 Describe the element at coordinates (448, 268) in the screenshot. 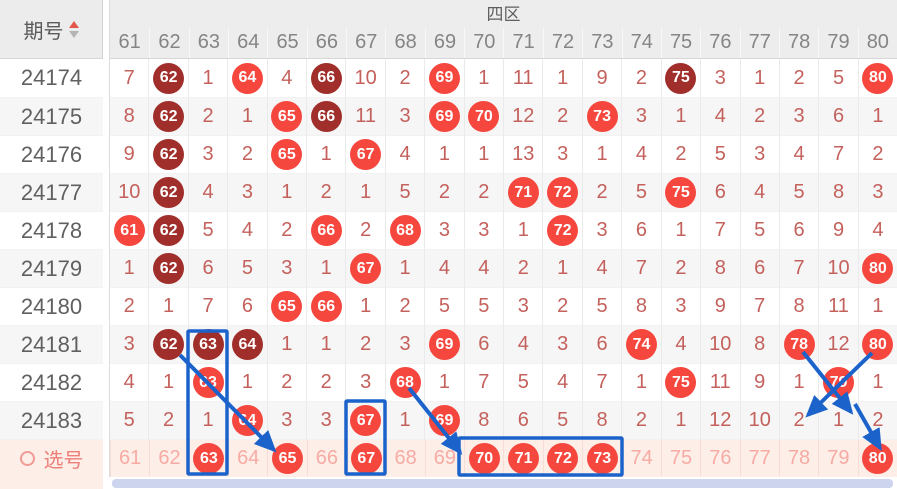

I see `issue-row-24179: 24179 1 62 6 5 3 1 67 1 4 4 2 1 4 7 2 8 6 7 10 80` at that location.